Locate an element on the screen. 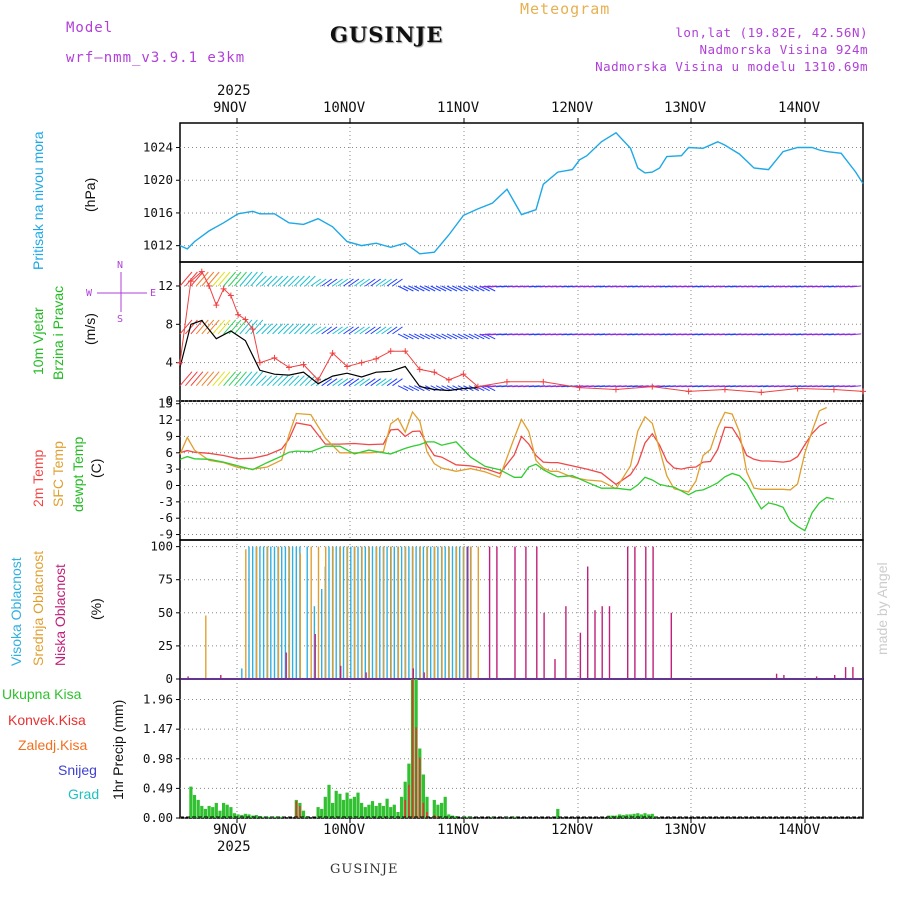  model-name: wrf—nmm_v3.9.1 e3km is located at coordinates (156, 58).